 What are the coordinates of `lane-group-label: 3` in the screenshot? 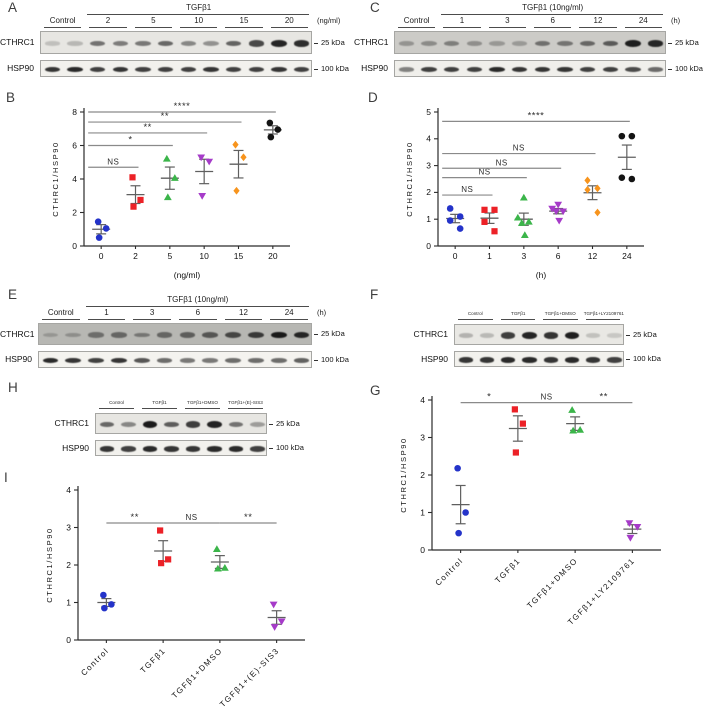 It's located at (507, 20).